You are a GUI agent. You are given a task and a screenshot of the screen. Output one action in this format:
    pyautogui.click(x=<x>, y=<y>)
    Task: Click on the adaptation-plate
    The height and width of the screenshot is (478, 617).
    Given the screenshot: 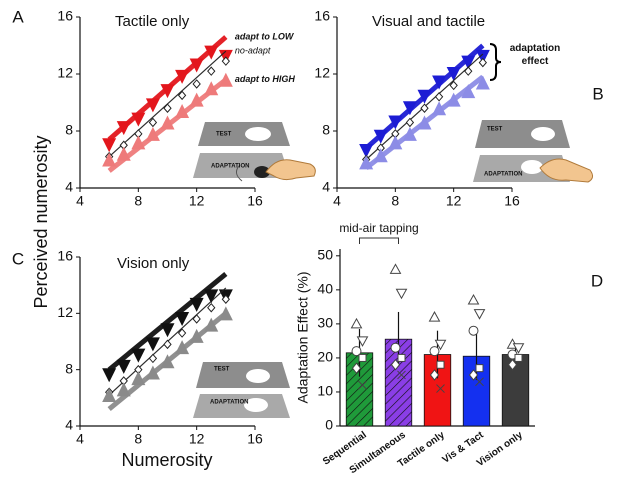 What is the action you would take?
    pyautogui.click(x=241, y=406)
    